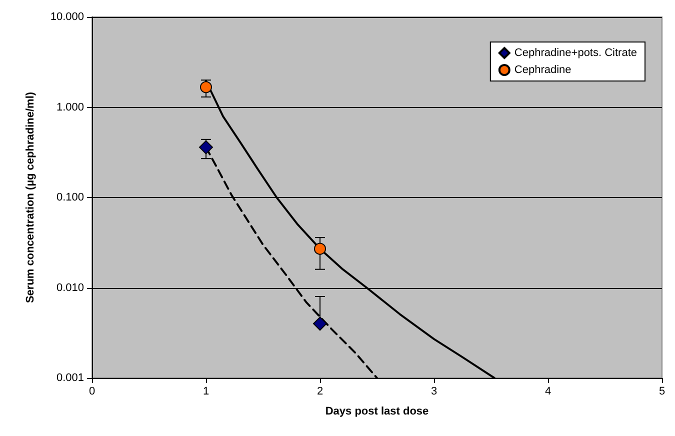  I want to click on y-tick-label: 0.010, so click(70, 288).